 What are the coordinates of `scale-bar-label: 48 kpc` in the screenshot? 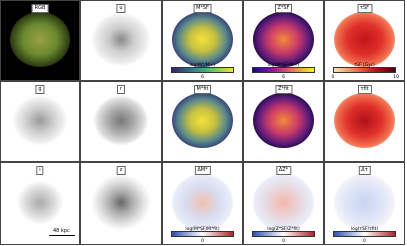 It's located at (61, 231).